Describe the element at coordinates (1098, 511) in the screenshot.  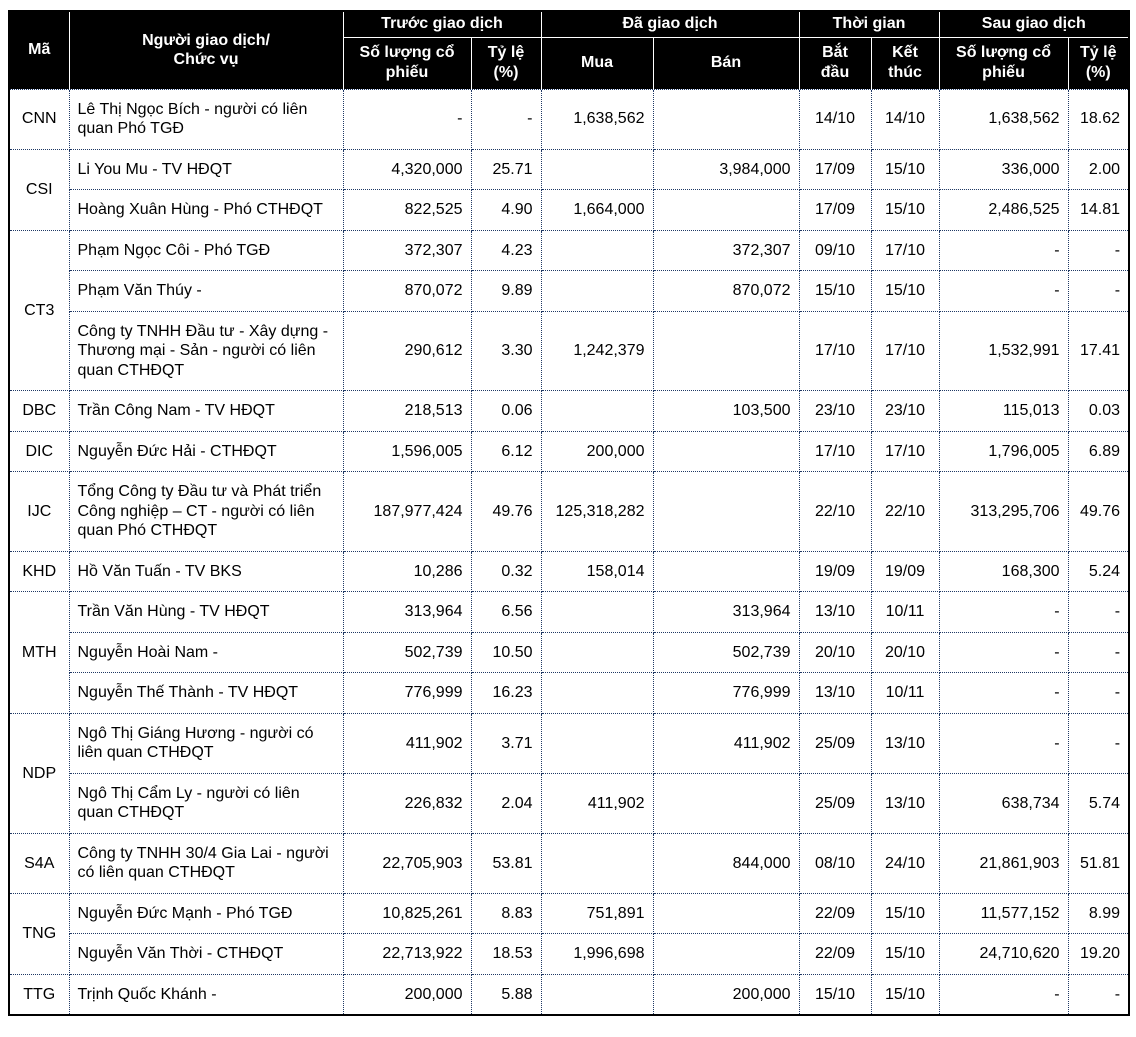
I see `cell-after-pct: 49.76` at that location.